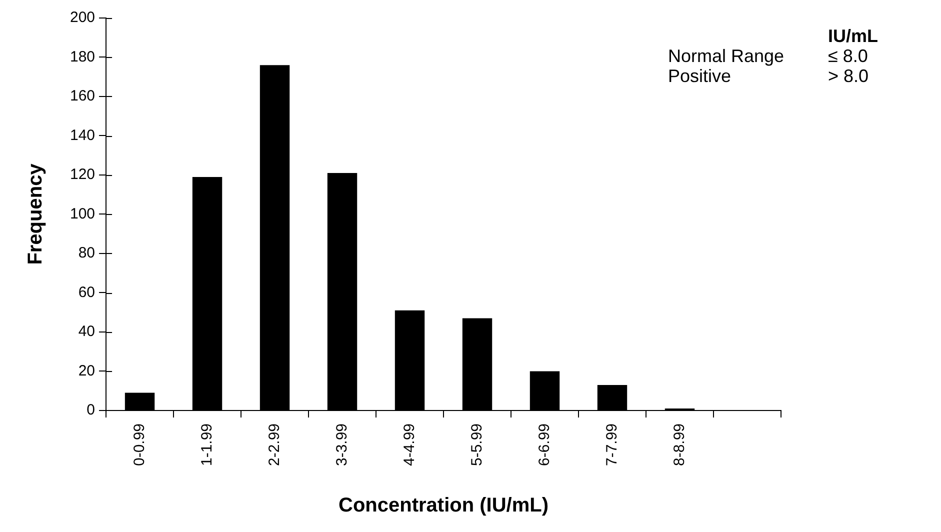 The image size is (941, 532). What do you see at coordinates (727, 56) in the screenshot?
I see `annotation: Normal Range` at bounding box center [727, 56].